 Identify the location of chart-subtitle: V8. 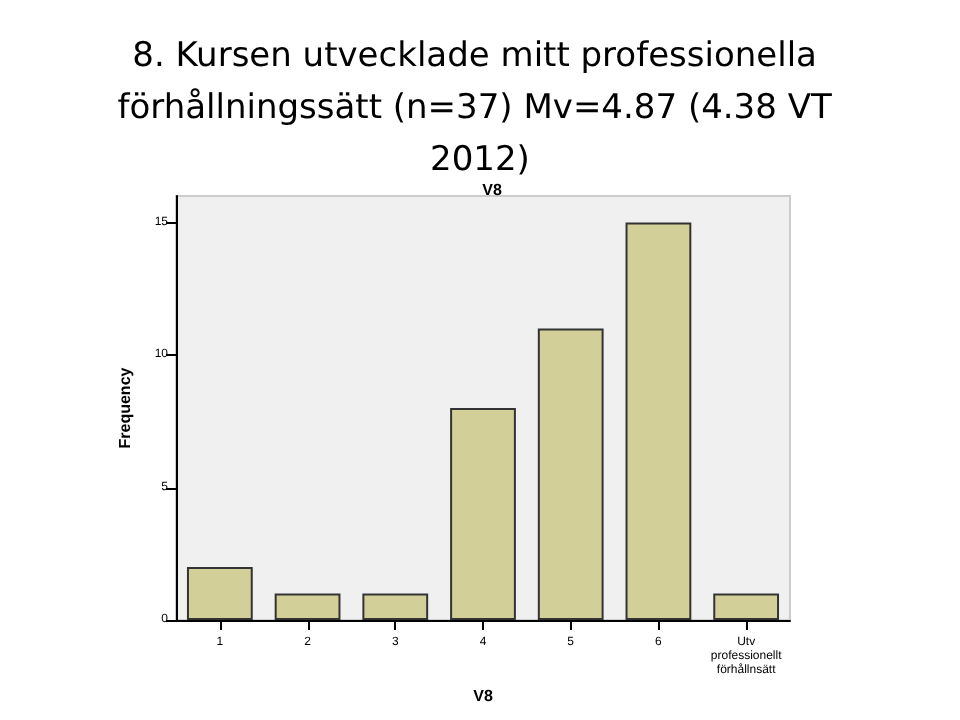
(492, 190).